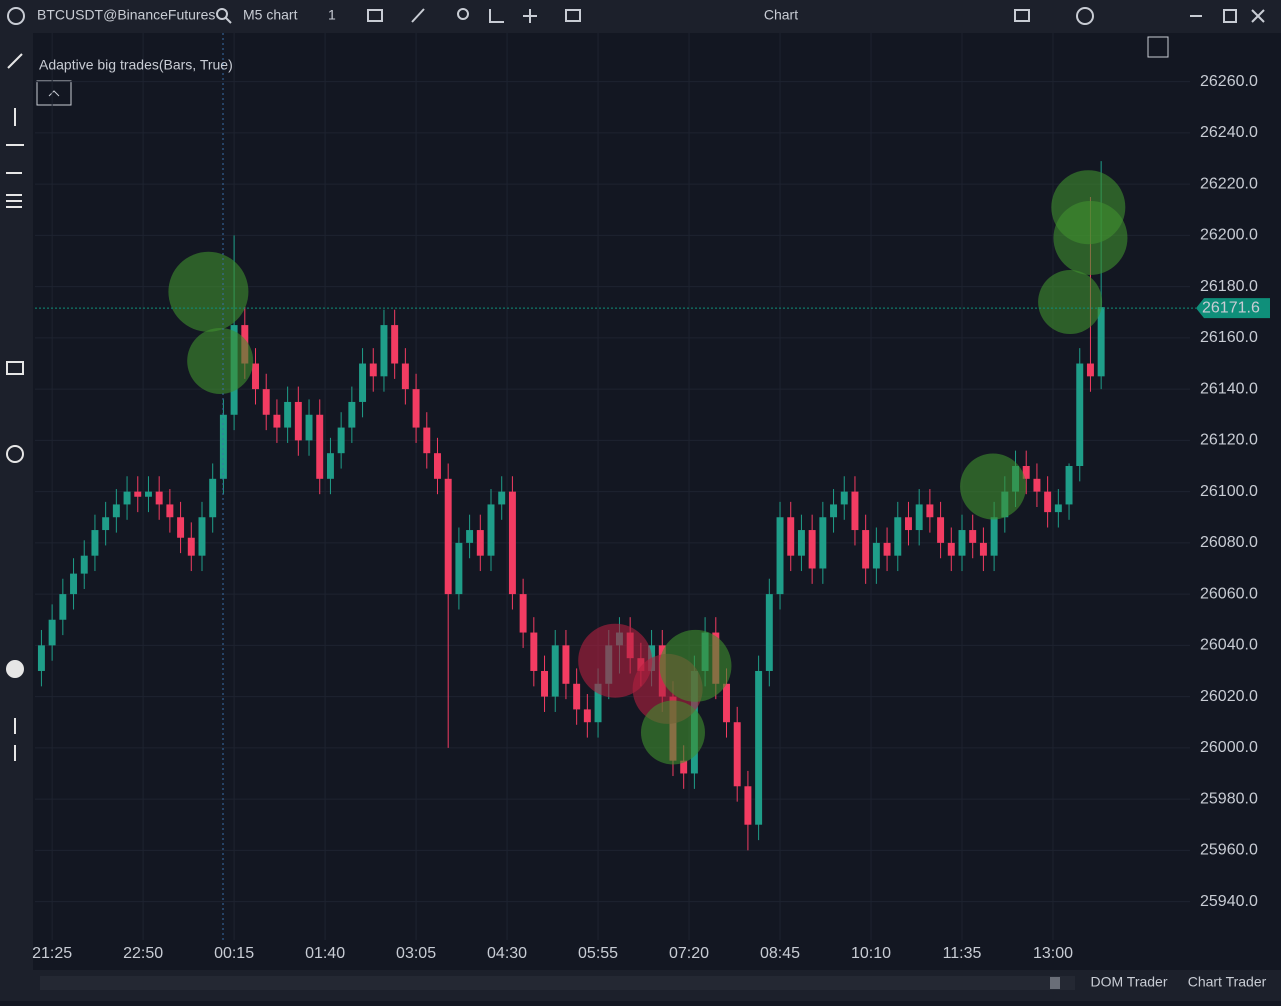  What do you see at coordinates (1229, 850) in the screenshot?
I see `y-tick-label: 25960.0` at bounding box center [1229, 850].